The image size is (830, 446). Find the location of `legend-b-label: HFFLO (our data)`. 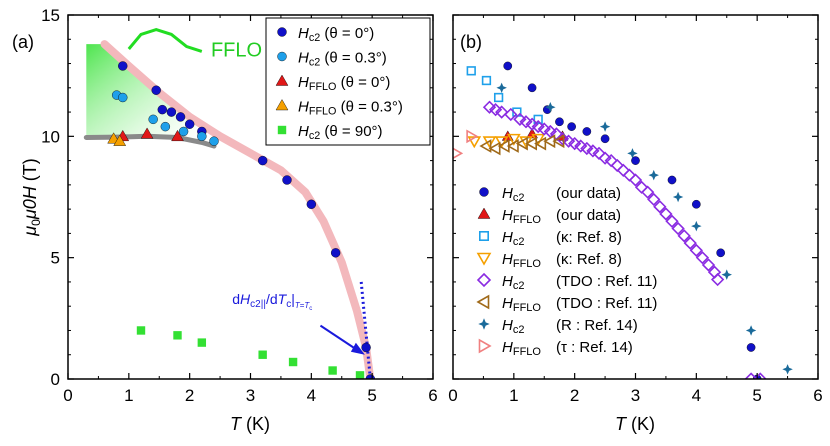

legend-b-label: HFFLO (our data) is located at coordinates (561, 216).